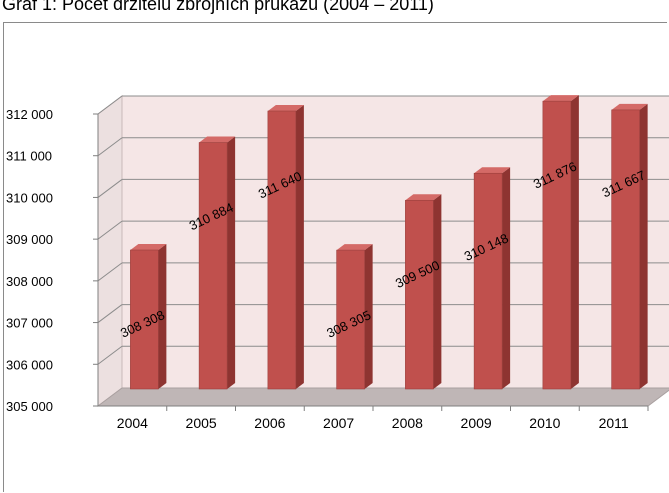  I want to click on side-wall, so click(110, 251).